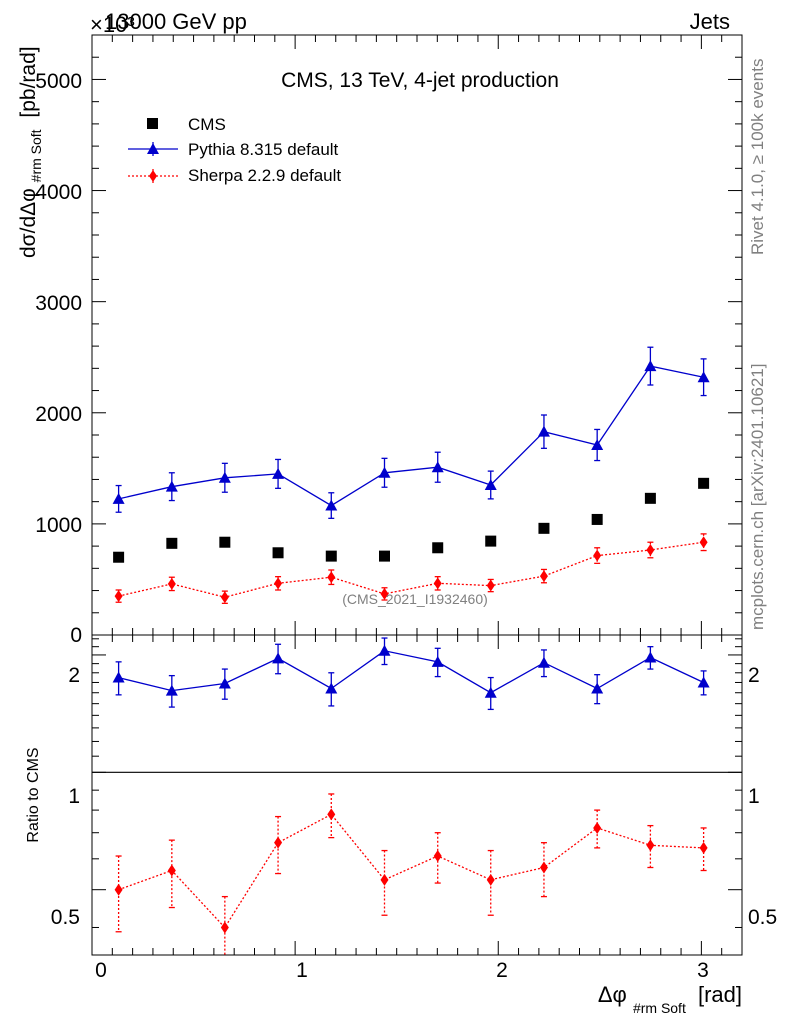 The image size is (786, 1024). I want to click on legend-marker-pythia, so click(153, 148).